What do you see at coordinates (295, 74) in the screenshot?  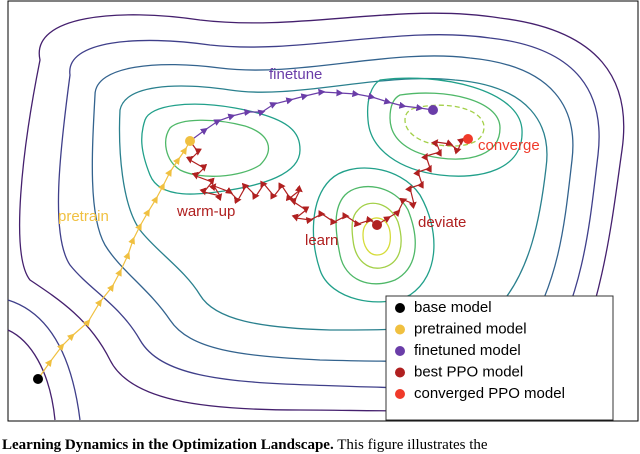 I see `label-finetune: finetune` at bounding box center [295, 74].